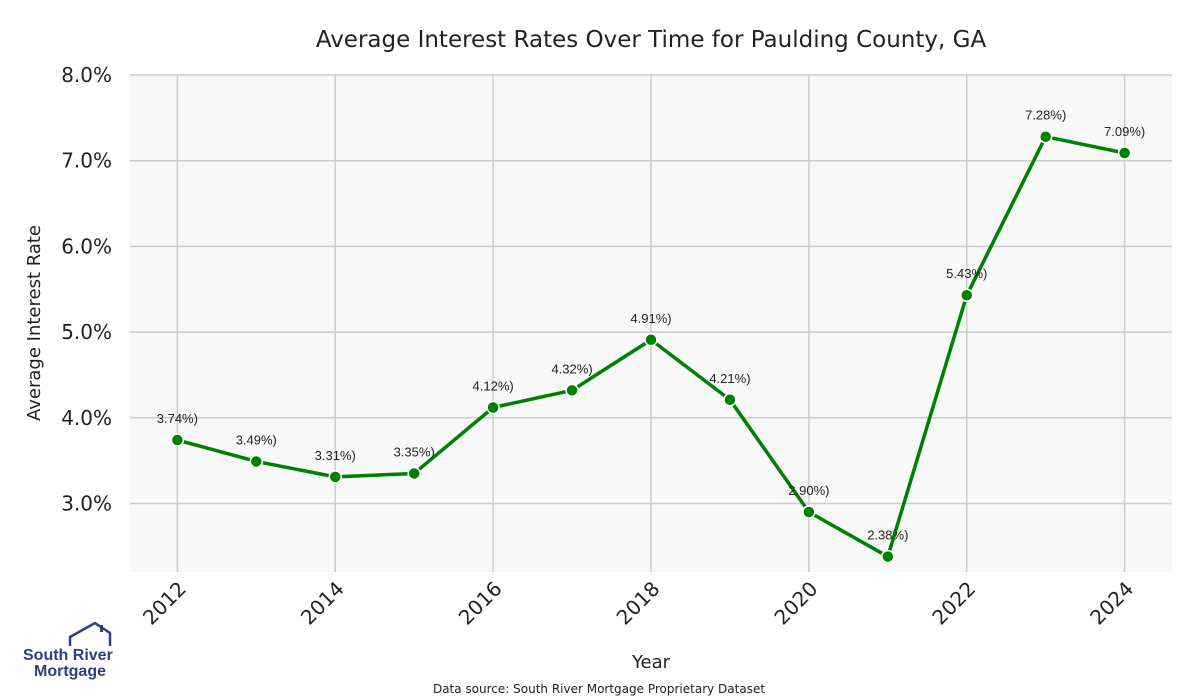 The image size is (1200, 700). What do you see at coordinates (808, 490) in the screenshot?
I see `data-label: 2.90%)` at bounding box center [808, 490].